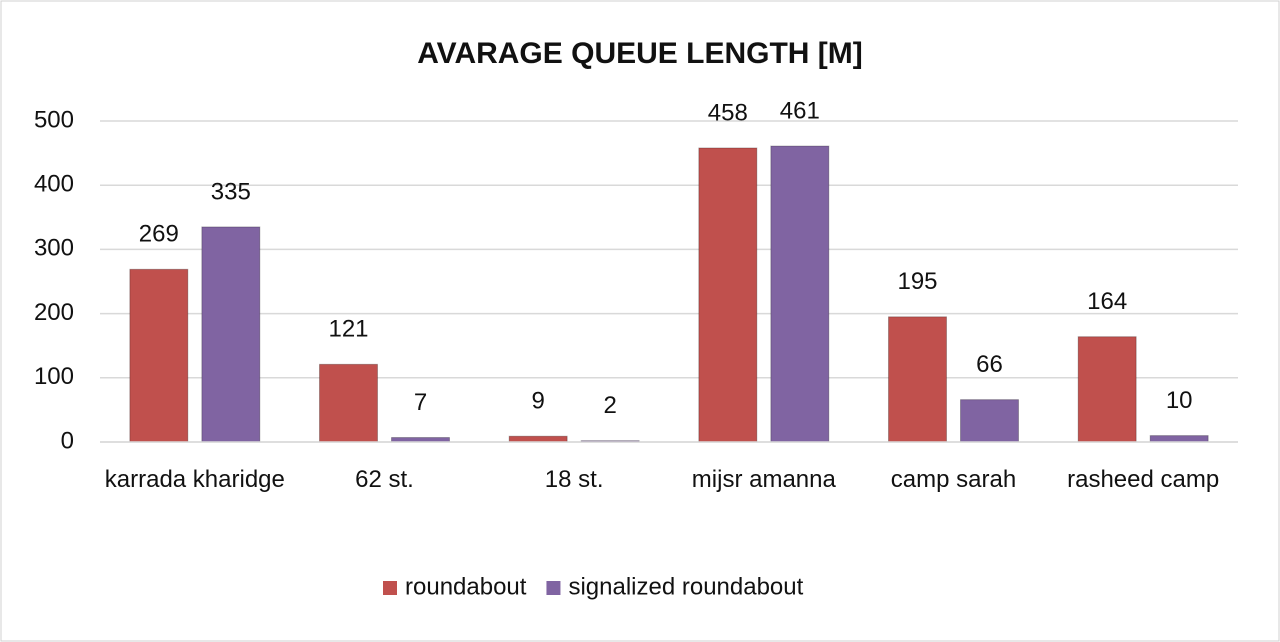 This screenshot has width=1280, height=642. I want to click on legend-label: signalized roundabout, so click(685, 586).